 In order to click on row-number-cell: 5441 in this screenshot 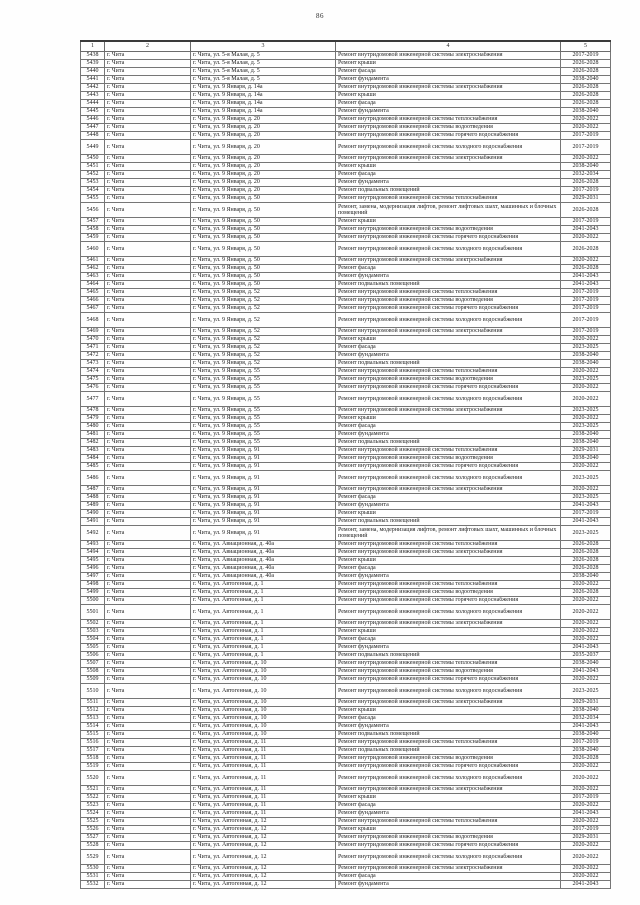, I will do `click(92, 79)`.